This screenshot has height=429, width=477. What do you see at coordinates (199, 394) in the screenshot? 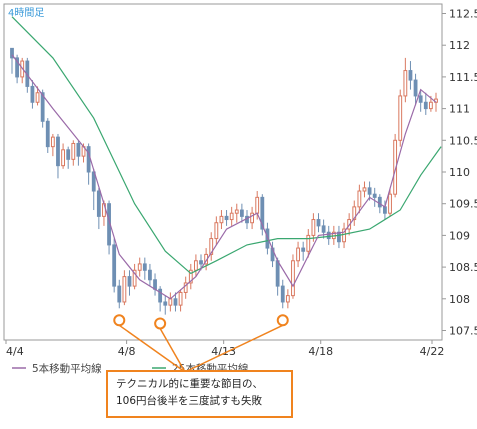
I see `annotation-callout: テクニカル的に重要な節目の、 106円台後半を三度試すも失敗` at bounding box center [199, 394].